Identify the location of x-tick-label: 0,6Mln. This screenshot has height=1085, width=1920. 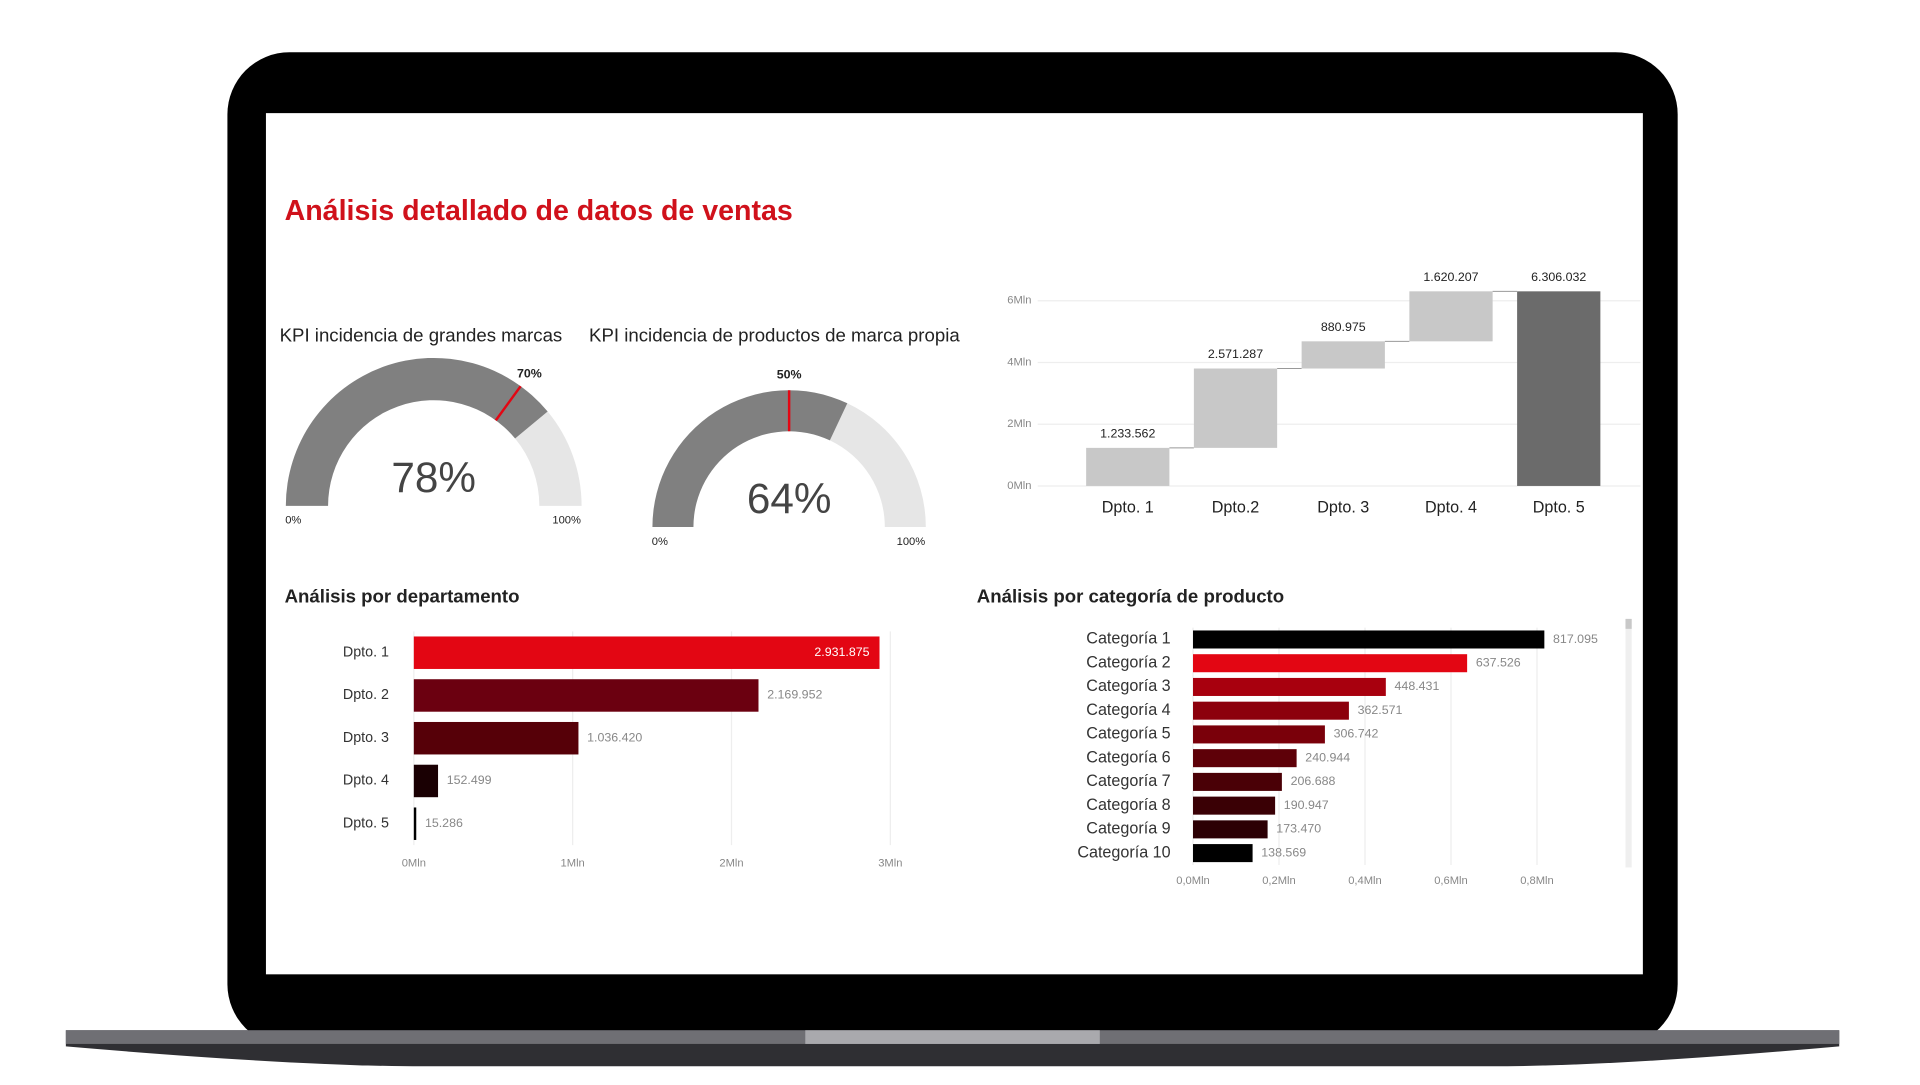
(1451, 881).